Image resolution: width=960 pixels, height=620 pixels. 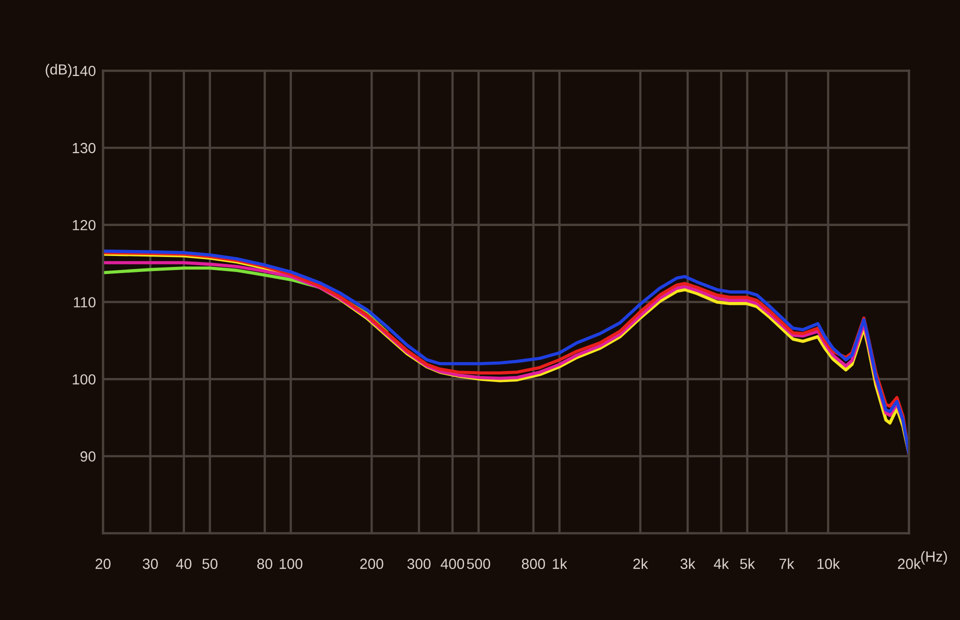 What do you see at coordinates (452, 564) in the screenshot?
I see `x-tick-label: 400` at bounding box center [452, 564].